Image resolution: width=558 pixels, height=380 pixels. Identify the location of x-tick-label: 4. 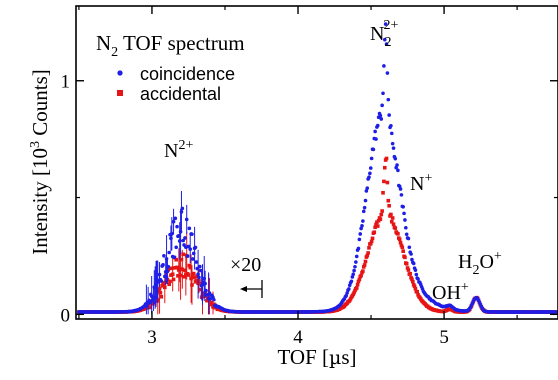
(298, 337).